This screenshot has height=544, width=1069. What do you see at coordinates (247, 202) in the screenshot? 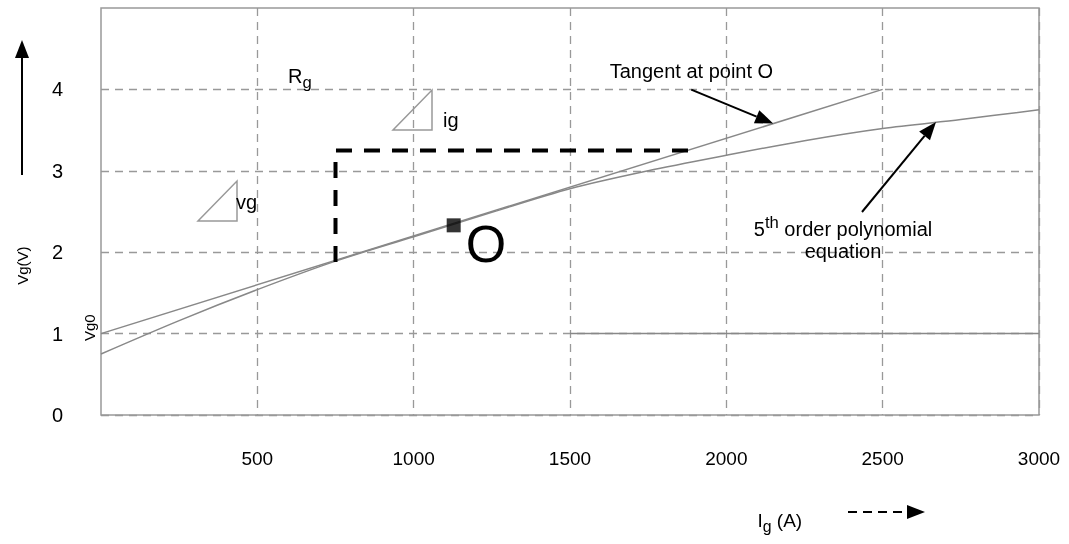
I see `annotation: vg` at bounding box center [247, 202].